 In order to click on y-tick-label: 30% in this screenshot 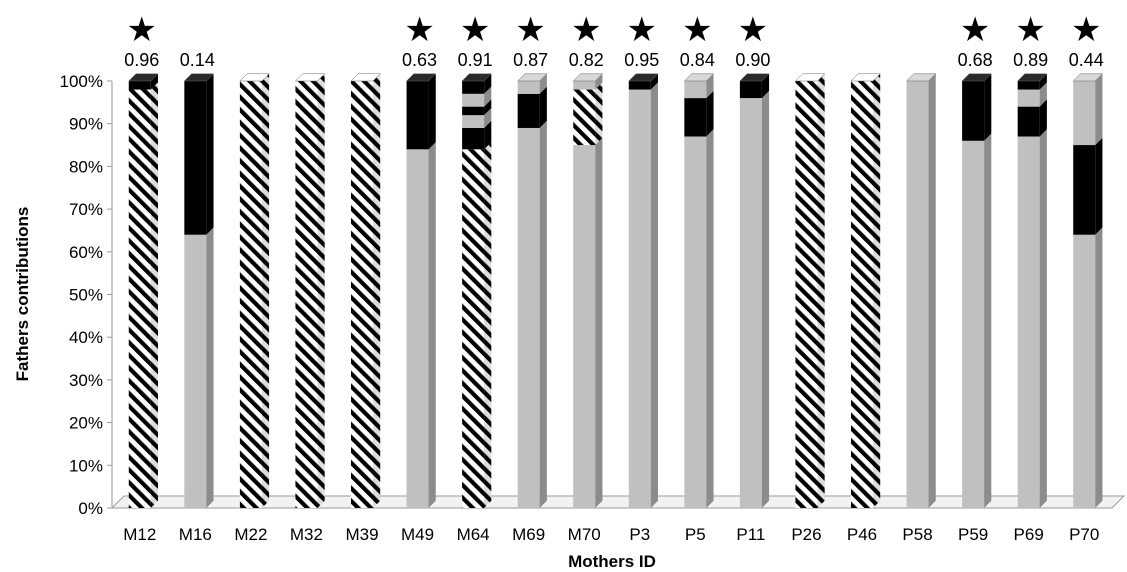, I will do `click(86, 380)`.